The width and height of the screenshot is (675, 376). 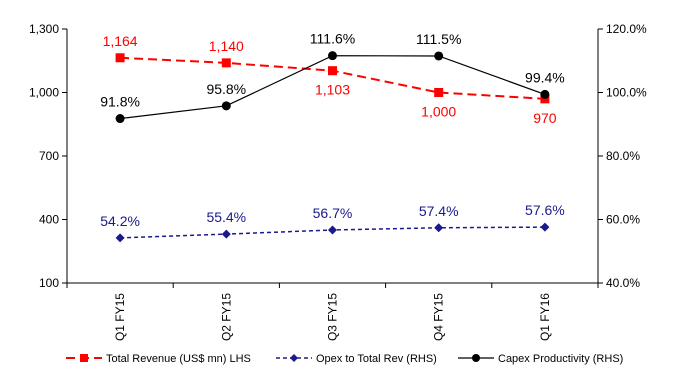 I want to click on left-tick-label: 700, so click(x=49, y=156).